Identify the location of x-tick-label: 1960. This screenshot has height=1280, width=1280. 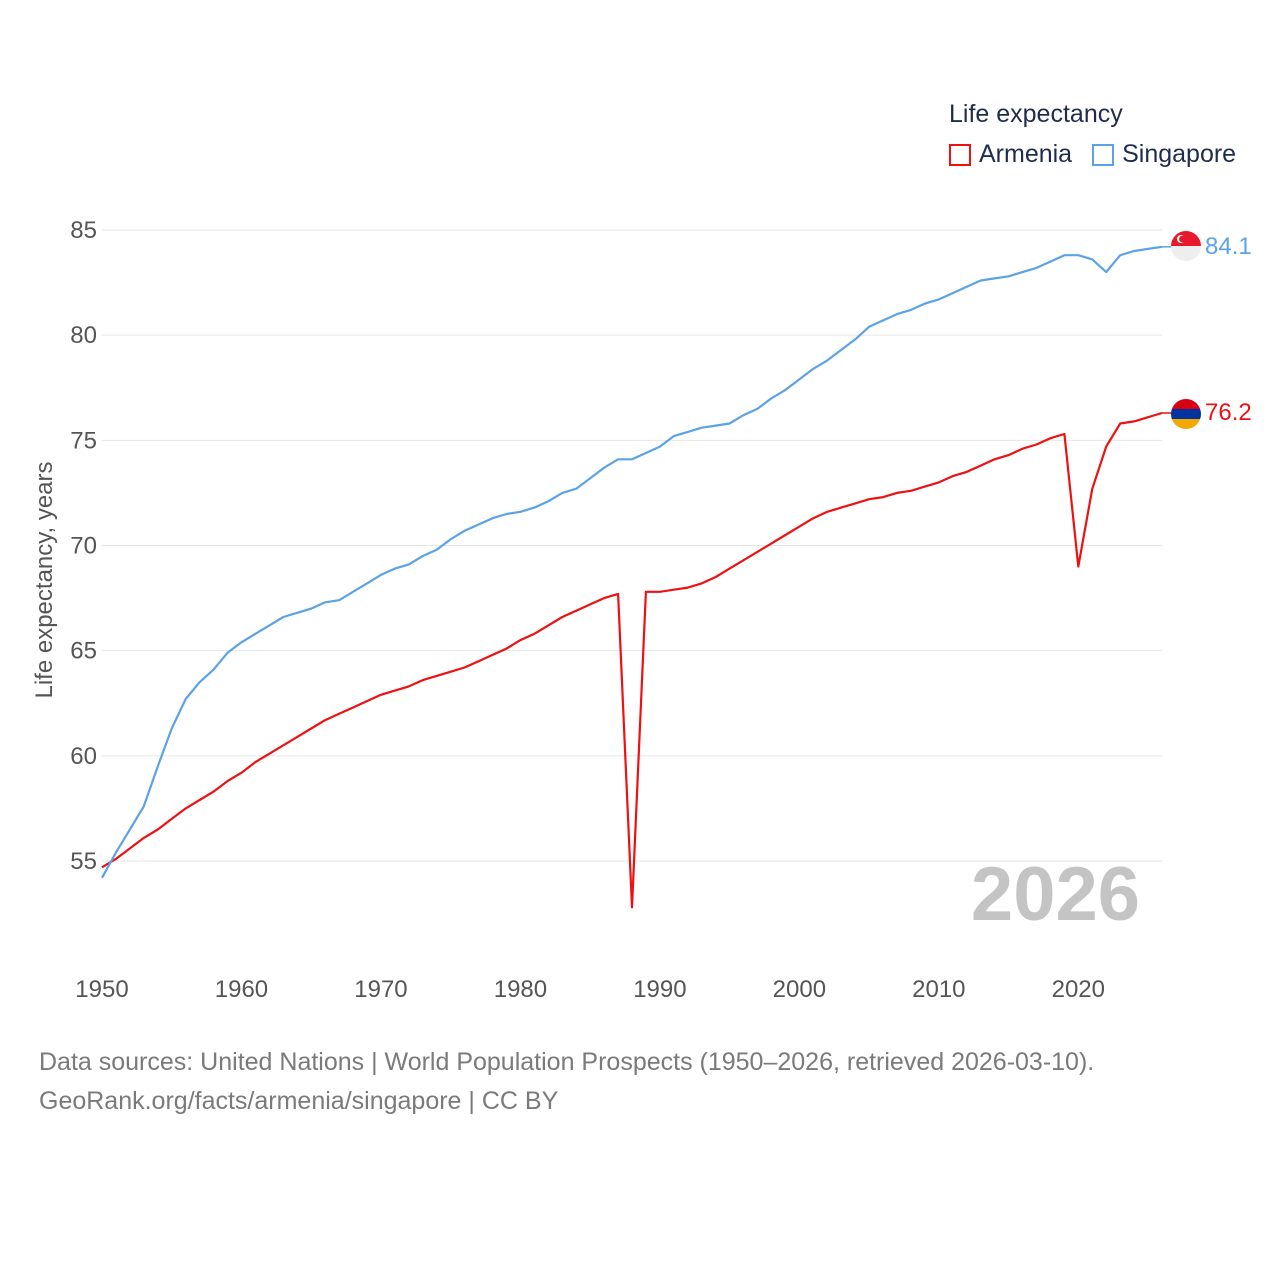
(241, 989).